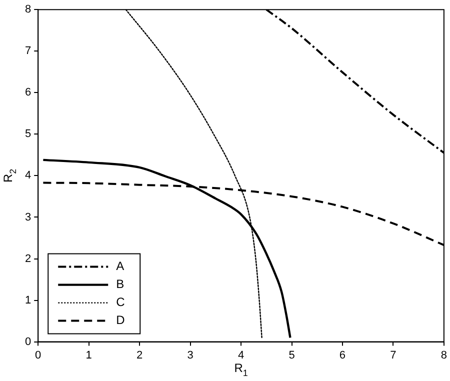 The width and height of the screenshot is (450, 381). Describe the element at coordinates (241, 355) in the screenshot. I see `x-tick-label: 4` at that location.